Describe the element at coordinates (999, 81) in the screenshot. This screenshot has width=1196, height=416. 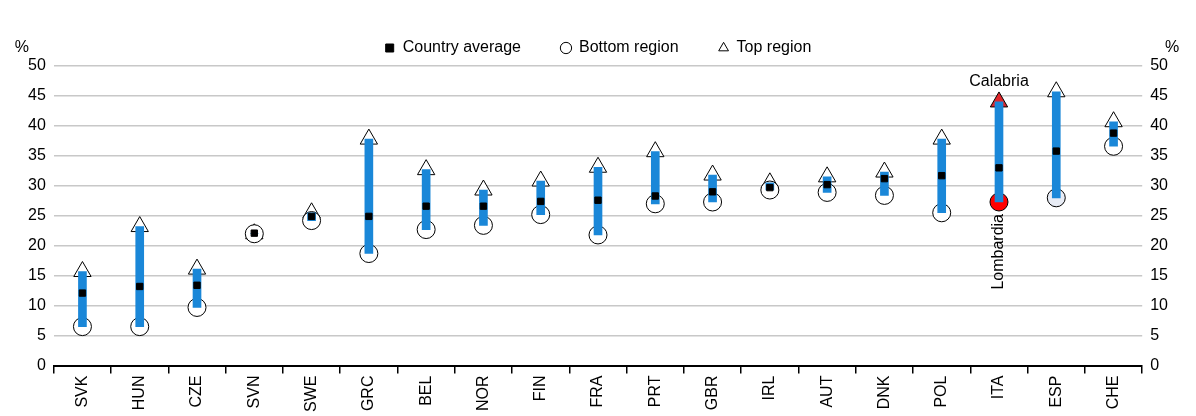
I see `annotation: Calabria` at that location.